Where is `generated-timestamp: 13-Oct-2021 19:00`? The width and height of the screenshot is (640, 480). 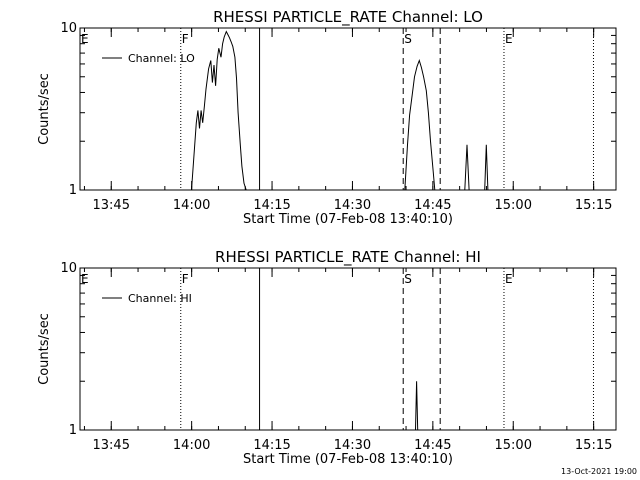 generated-timestamp: 13-Oct-2021 19:00 is located at coordinates (599, 471).